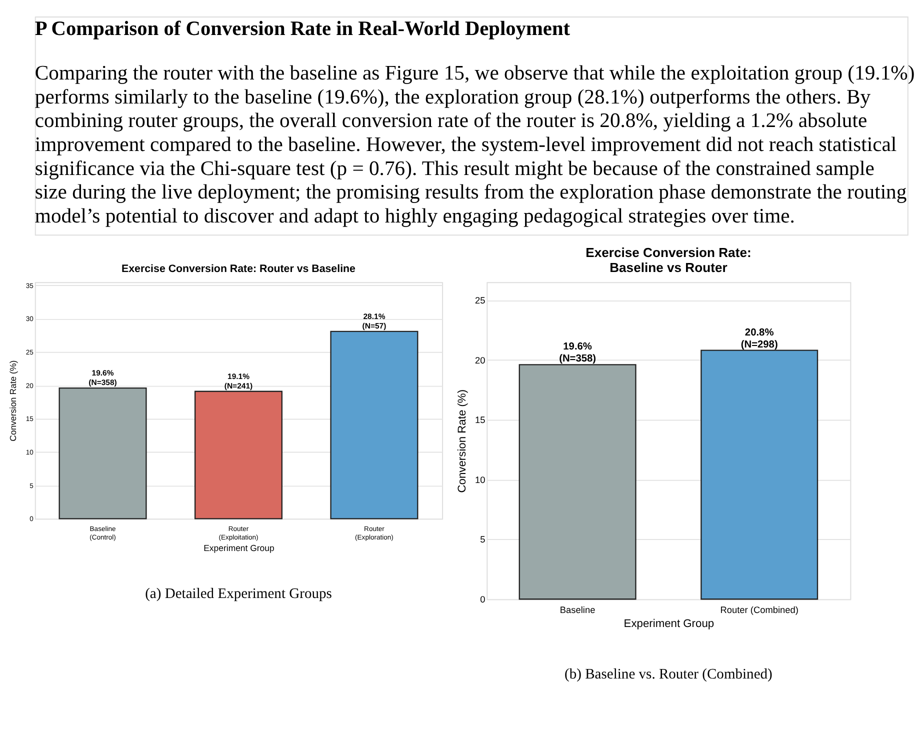 The height and width of the screenshot is (729, 921). Describe the element at coordinates (480, 300) in the screenshot. I see `y-tick-label: 25` at that location.